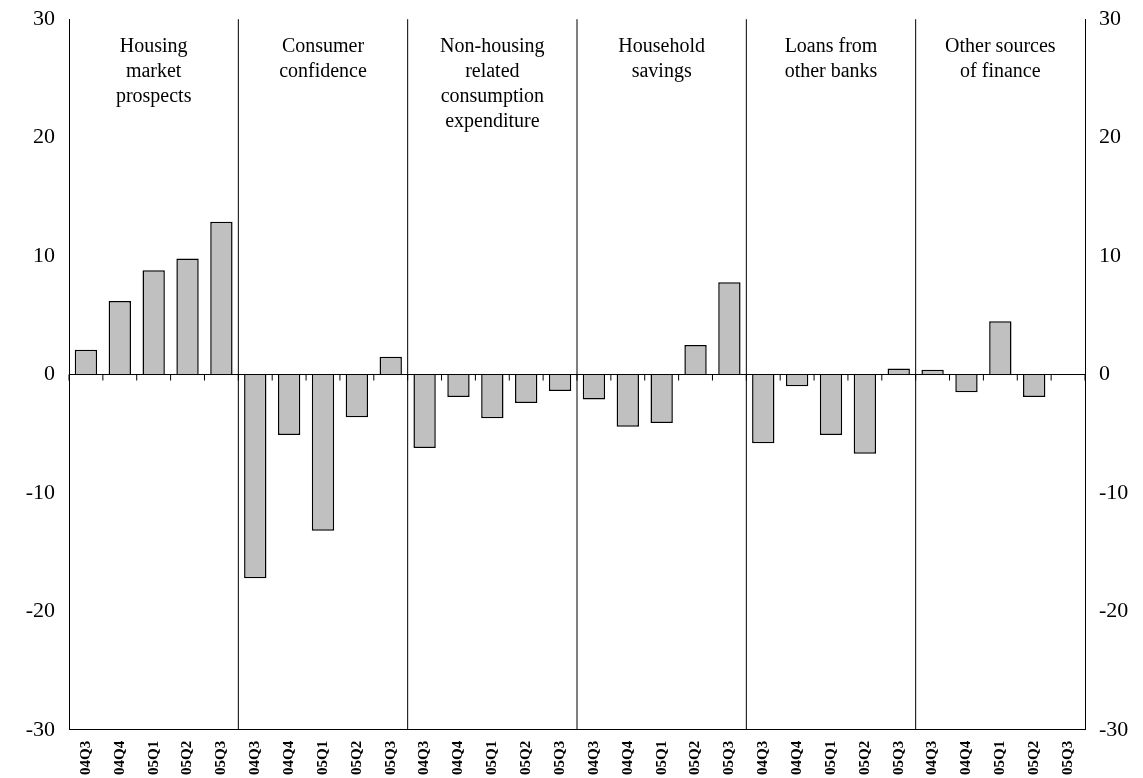 The width and height of the screenshot is (1143, 778). I want to click on y2-tick-label: 30, so click(1110, 17).